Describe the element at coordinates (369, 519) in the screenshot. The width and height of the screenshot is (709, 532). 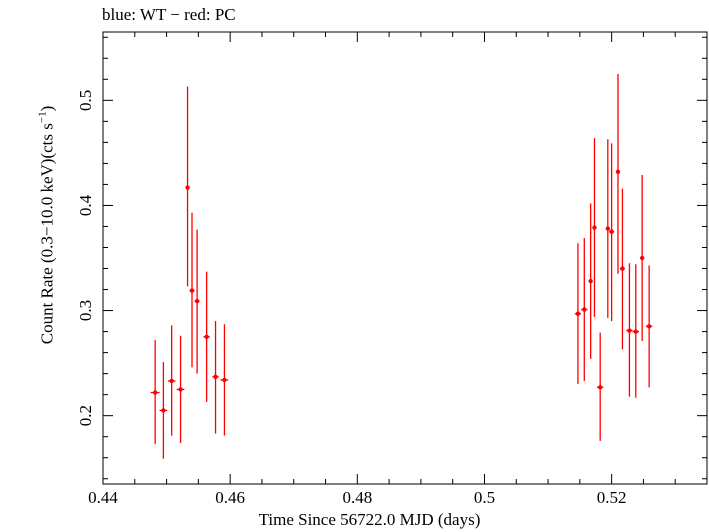
I see `x-axis-label: Time Since 56722.0 MJD (days)` at that location.